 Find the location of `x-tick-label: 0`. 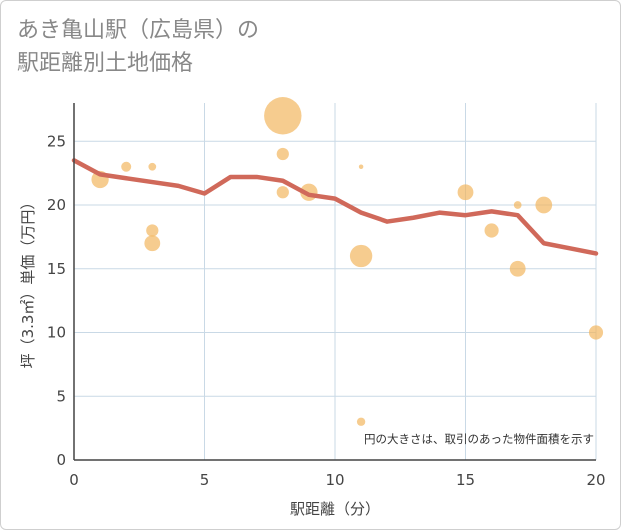

x-tick-label: 0 is located at coordinates (74, 480).